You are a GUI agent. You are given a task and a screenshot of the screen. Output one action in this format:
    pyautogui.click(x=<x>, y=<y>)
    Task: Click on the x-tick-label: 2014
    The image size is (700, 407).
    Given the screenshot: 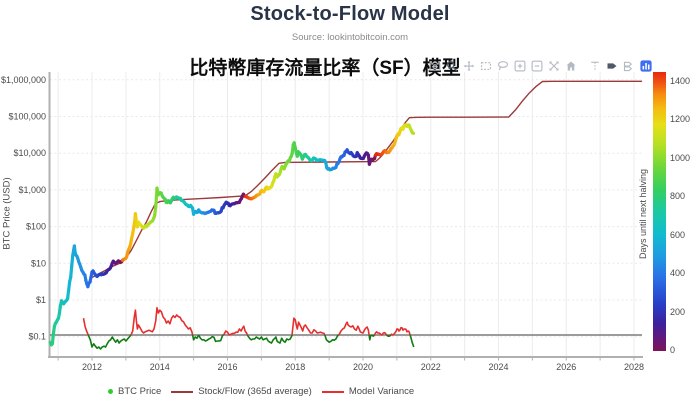 What is the action you would take?
    pyautogui.click(x=160, y=367)
    